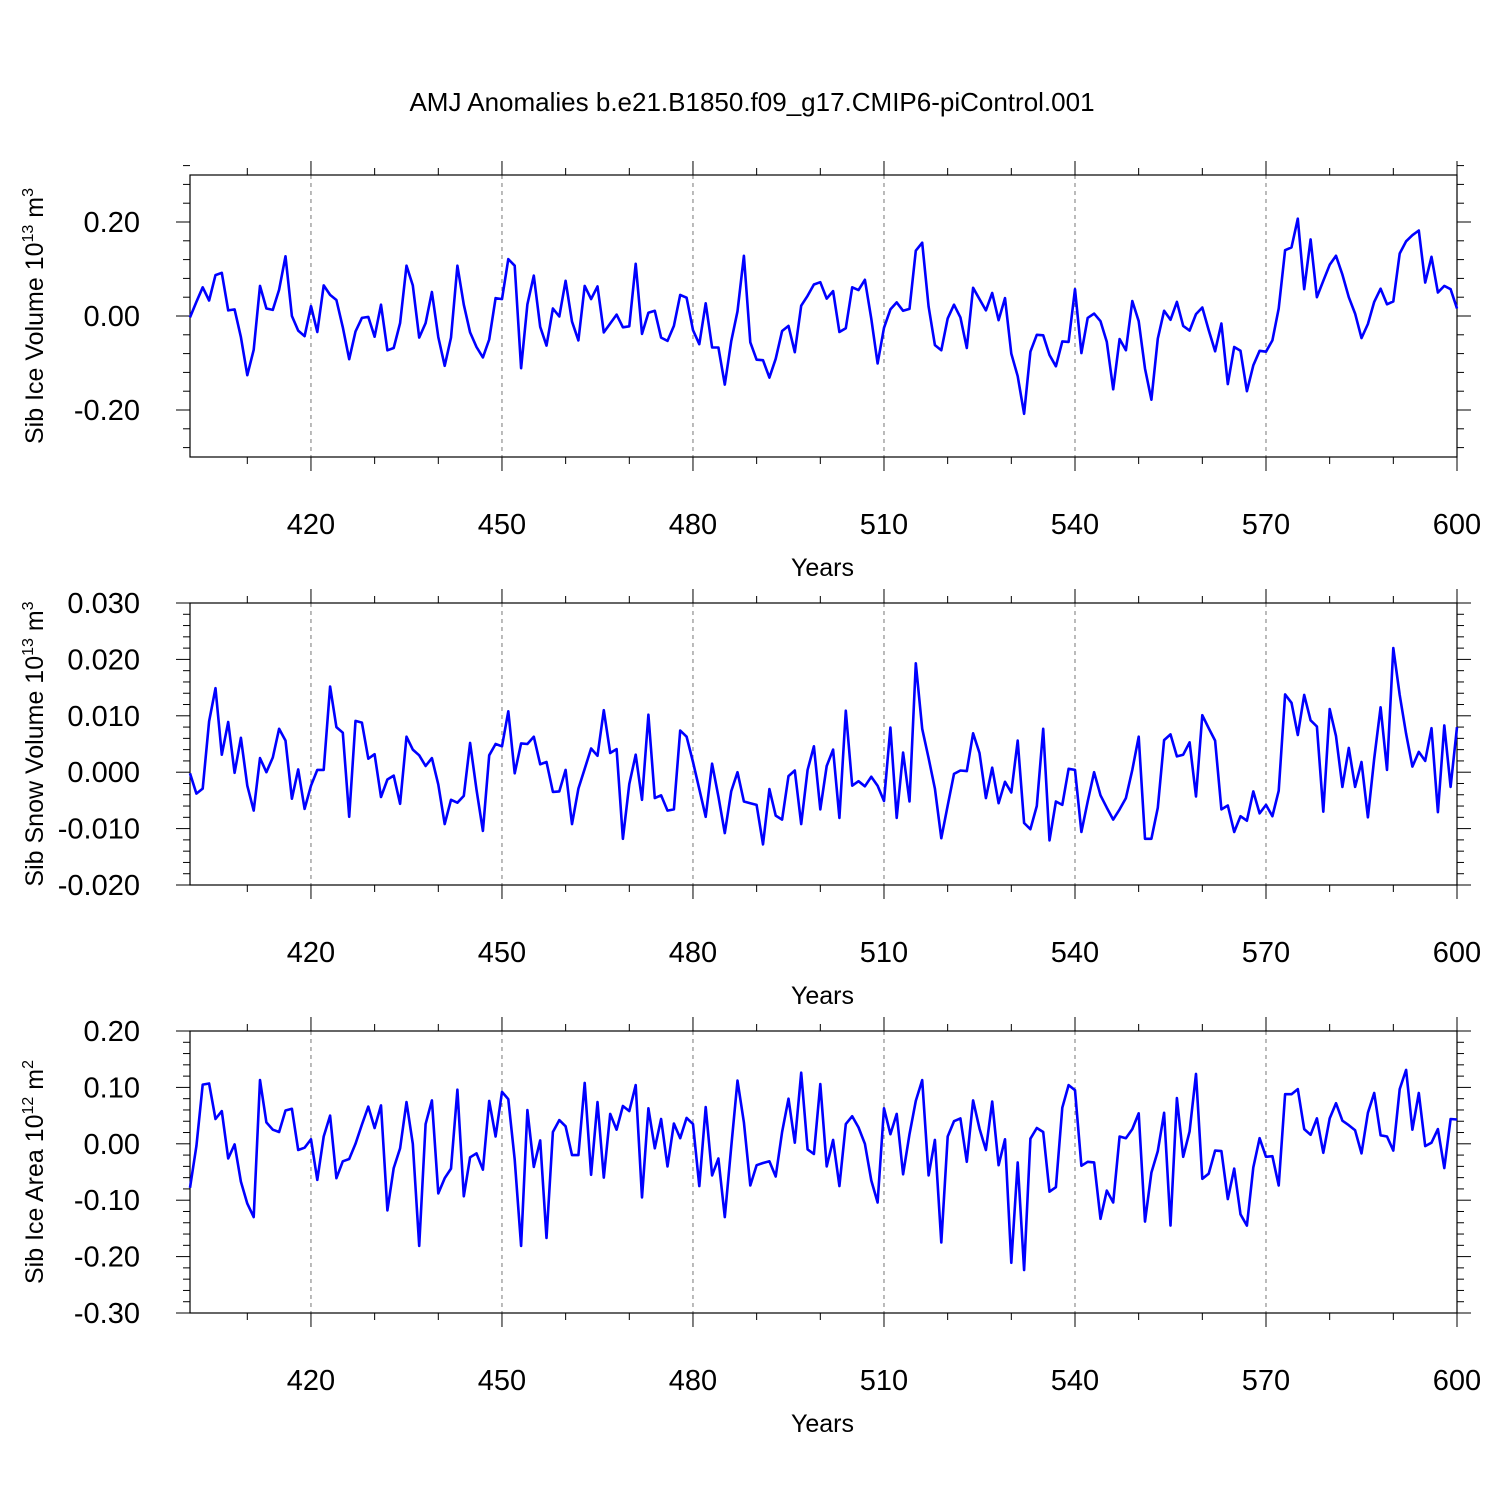 The height and width of the screenshot is (1500, 1500). What do you see at coordinates (35, 785) in the screenshot?
I see `y-axis-label-part: Sib Snow Volume` at bounding box center [35, 785].